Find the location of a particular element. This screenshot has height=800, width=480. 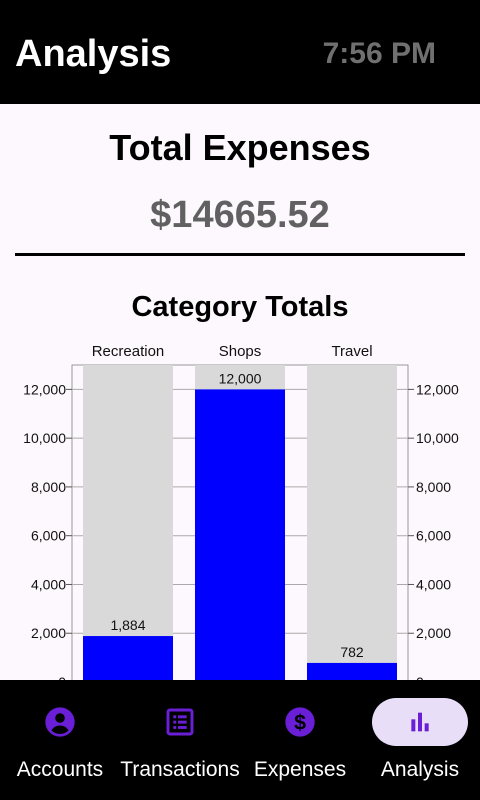

y-tick-label-right: 8,000 is located at coordinates (433, 487).